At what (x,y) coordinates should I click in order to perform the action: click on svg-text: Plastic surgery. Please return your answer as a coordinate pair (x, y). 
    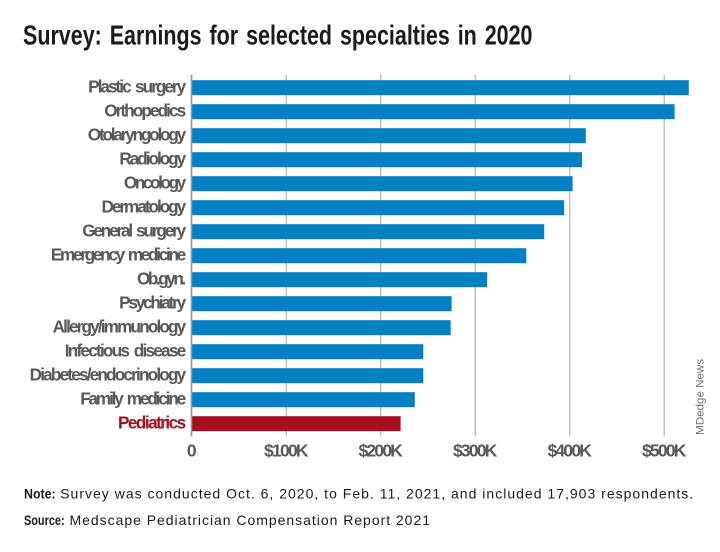
    Looking at the image, I should click on (137, 87).